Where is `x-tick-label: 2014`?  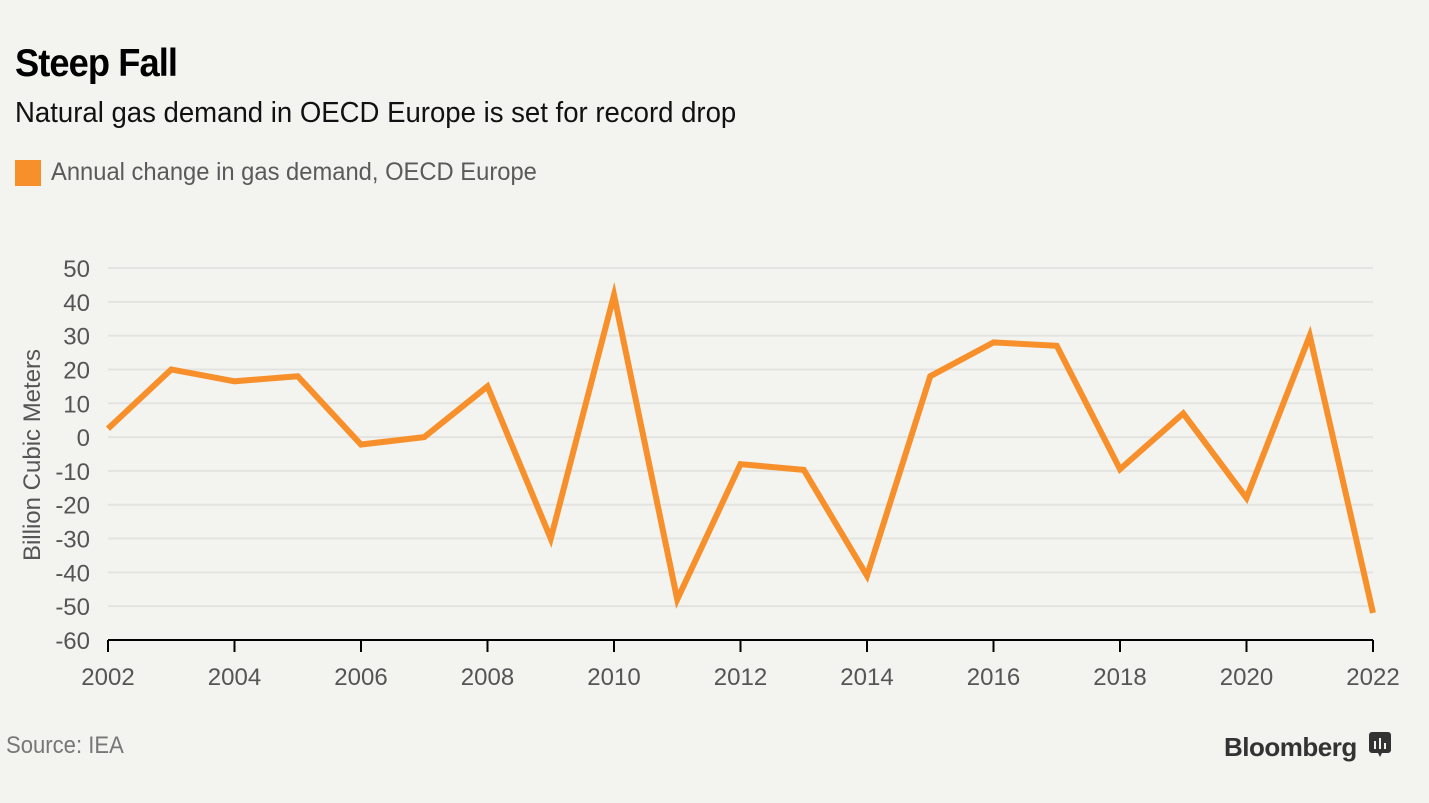 x-tick-label: 2014 is located at coordinates (866, 677).